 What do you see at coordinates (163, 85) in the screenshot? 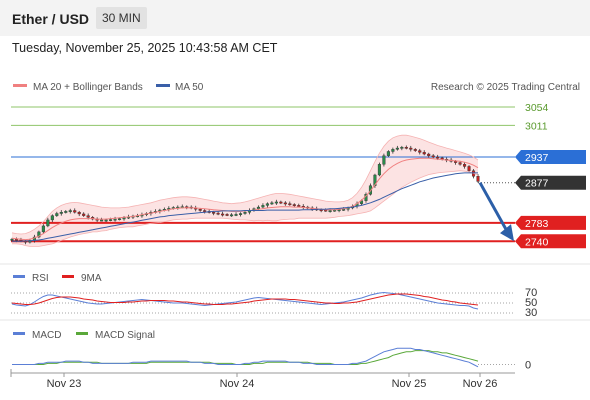
I see `legend-swatch-ma50` at bounding box center [163, 85].